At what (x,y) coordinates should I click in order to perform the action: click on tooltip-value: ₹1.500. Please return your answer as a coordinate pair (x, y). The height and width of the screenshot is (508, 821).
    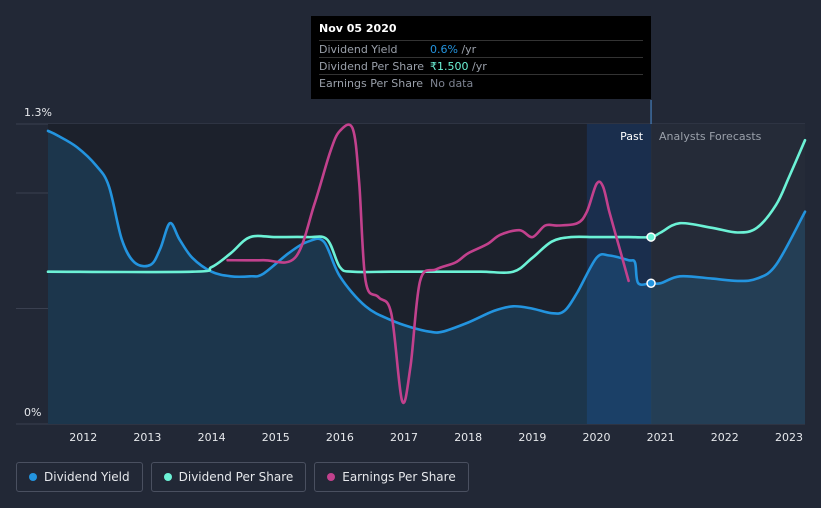
    Looking at the image, I should click on (449, 66).